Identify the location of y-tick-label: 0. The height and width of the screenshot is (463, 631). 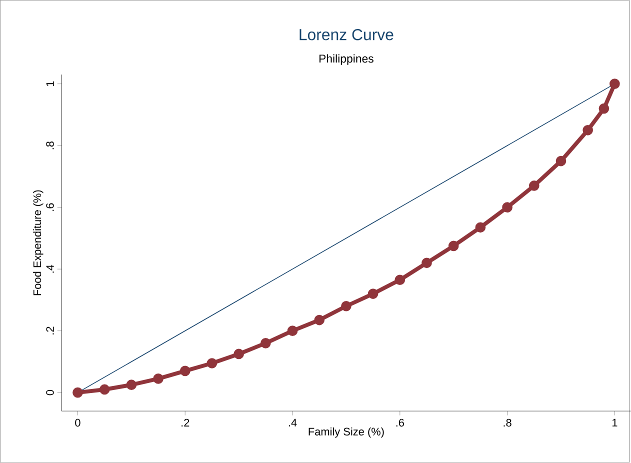
(50, 393).